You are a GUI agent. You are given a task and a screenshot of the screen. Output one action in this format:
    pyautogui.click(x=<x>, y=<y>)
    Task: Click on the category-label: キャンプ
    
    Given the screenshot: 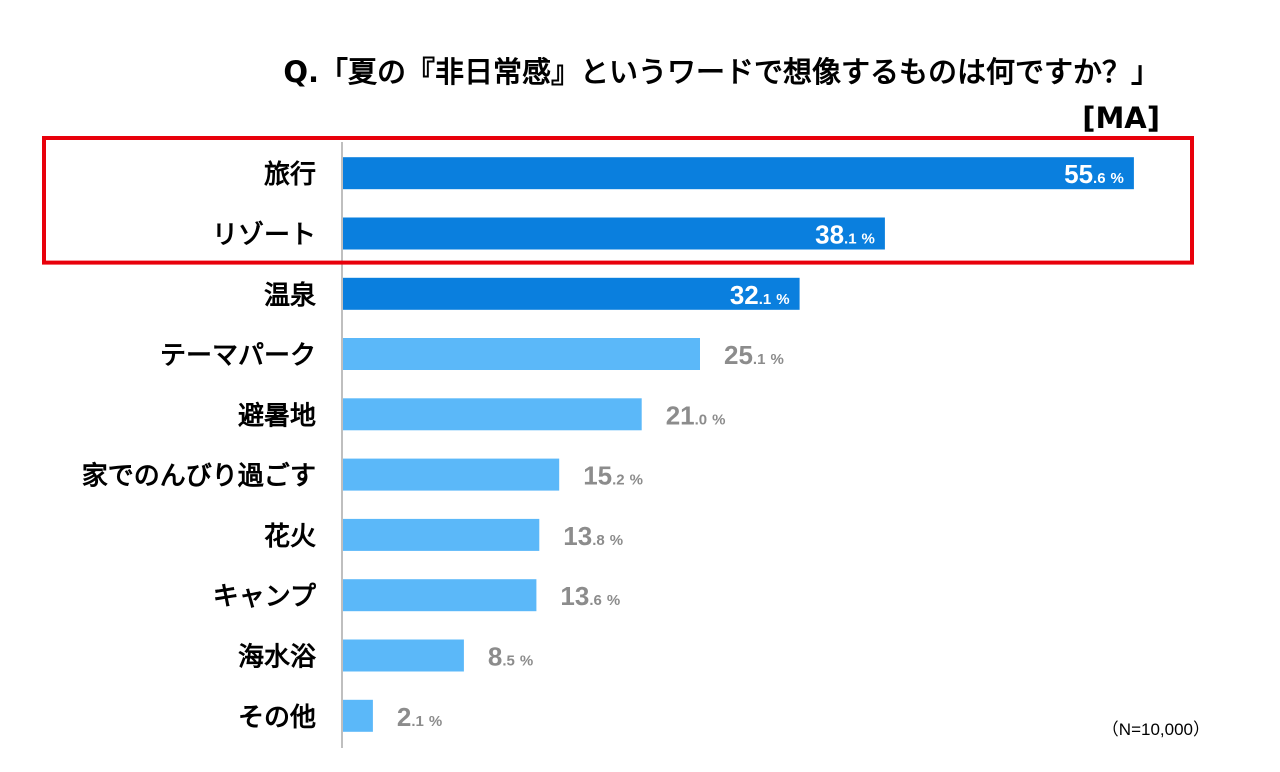 What is the action you would take?
    pyautogui.click(x=265, y=597)
    